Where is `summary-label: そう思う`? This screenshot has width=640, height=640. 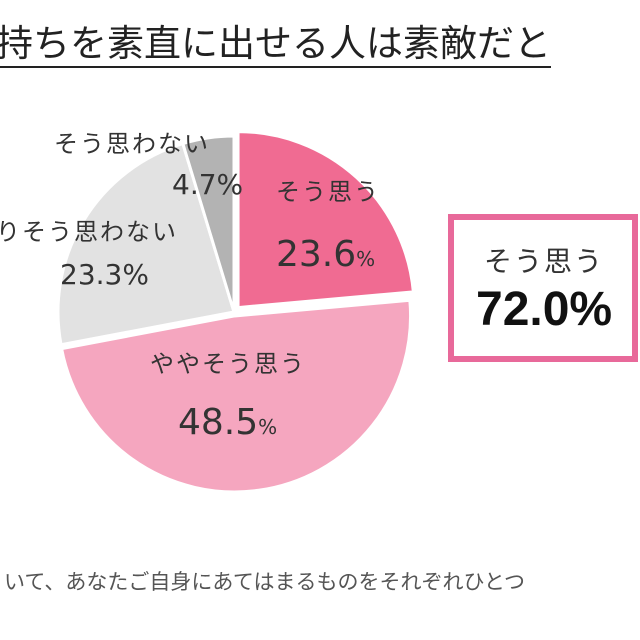 summary-label: そう思う is located at coordinates (544, 261).